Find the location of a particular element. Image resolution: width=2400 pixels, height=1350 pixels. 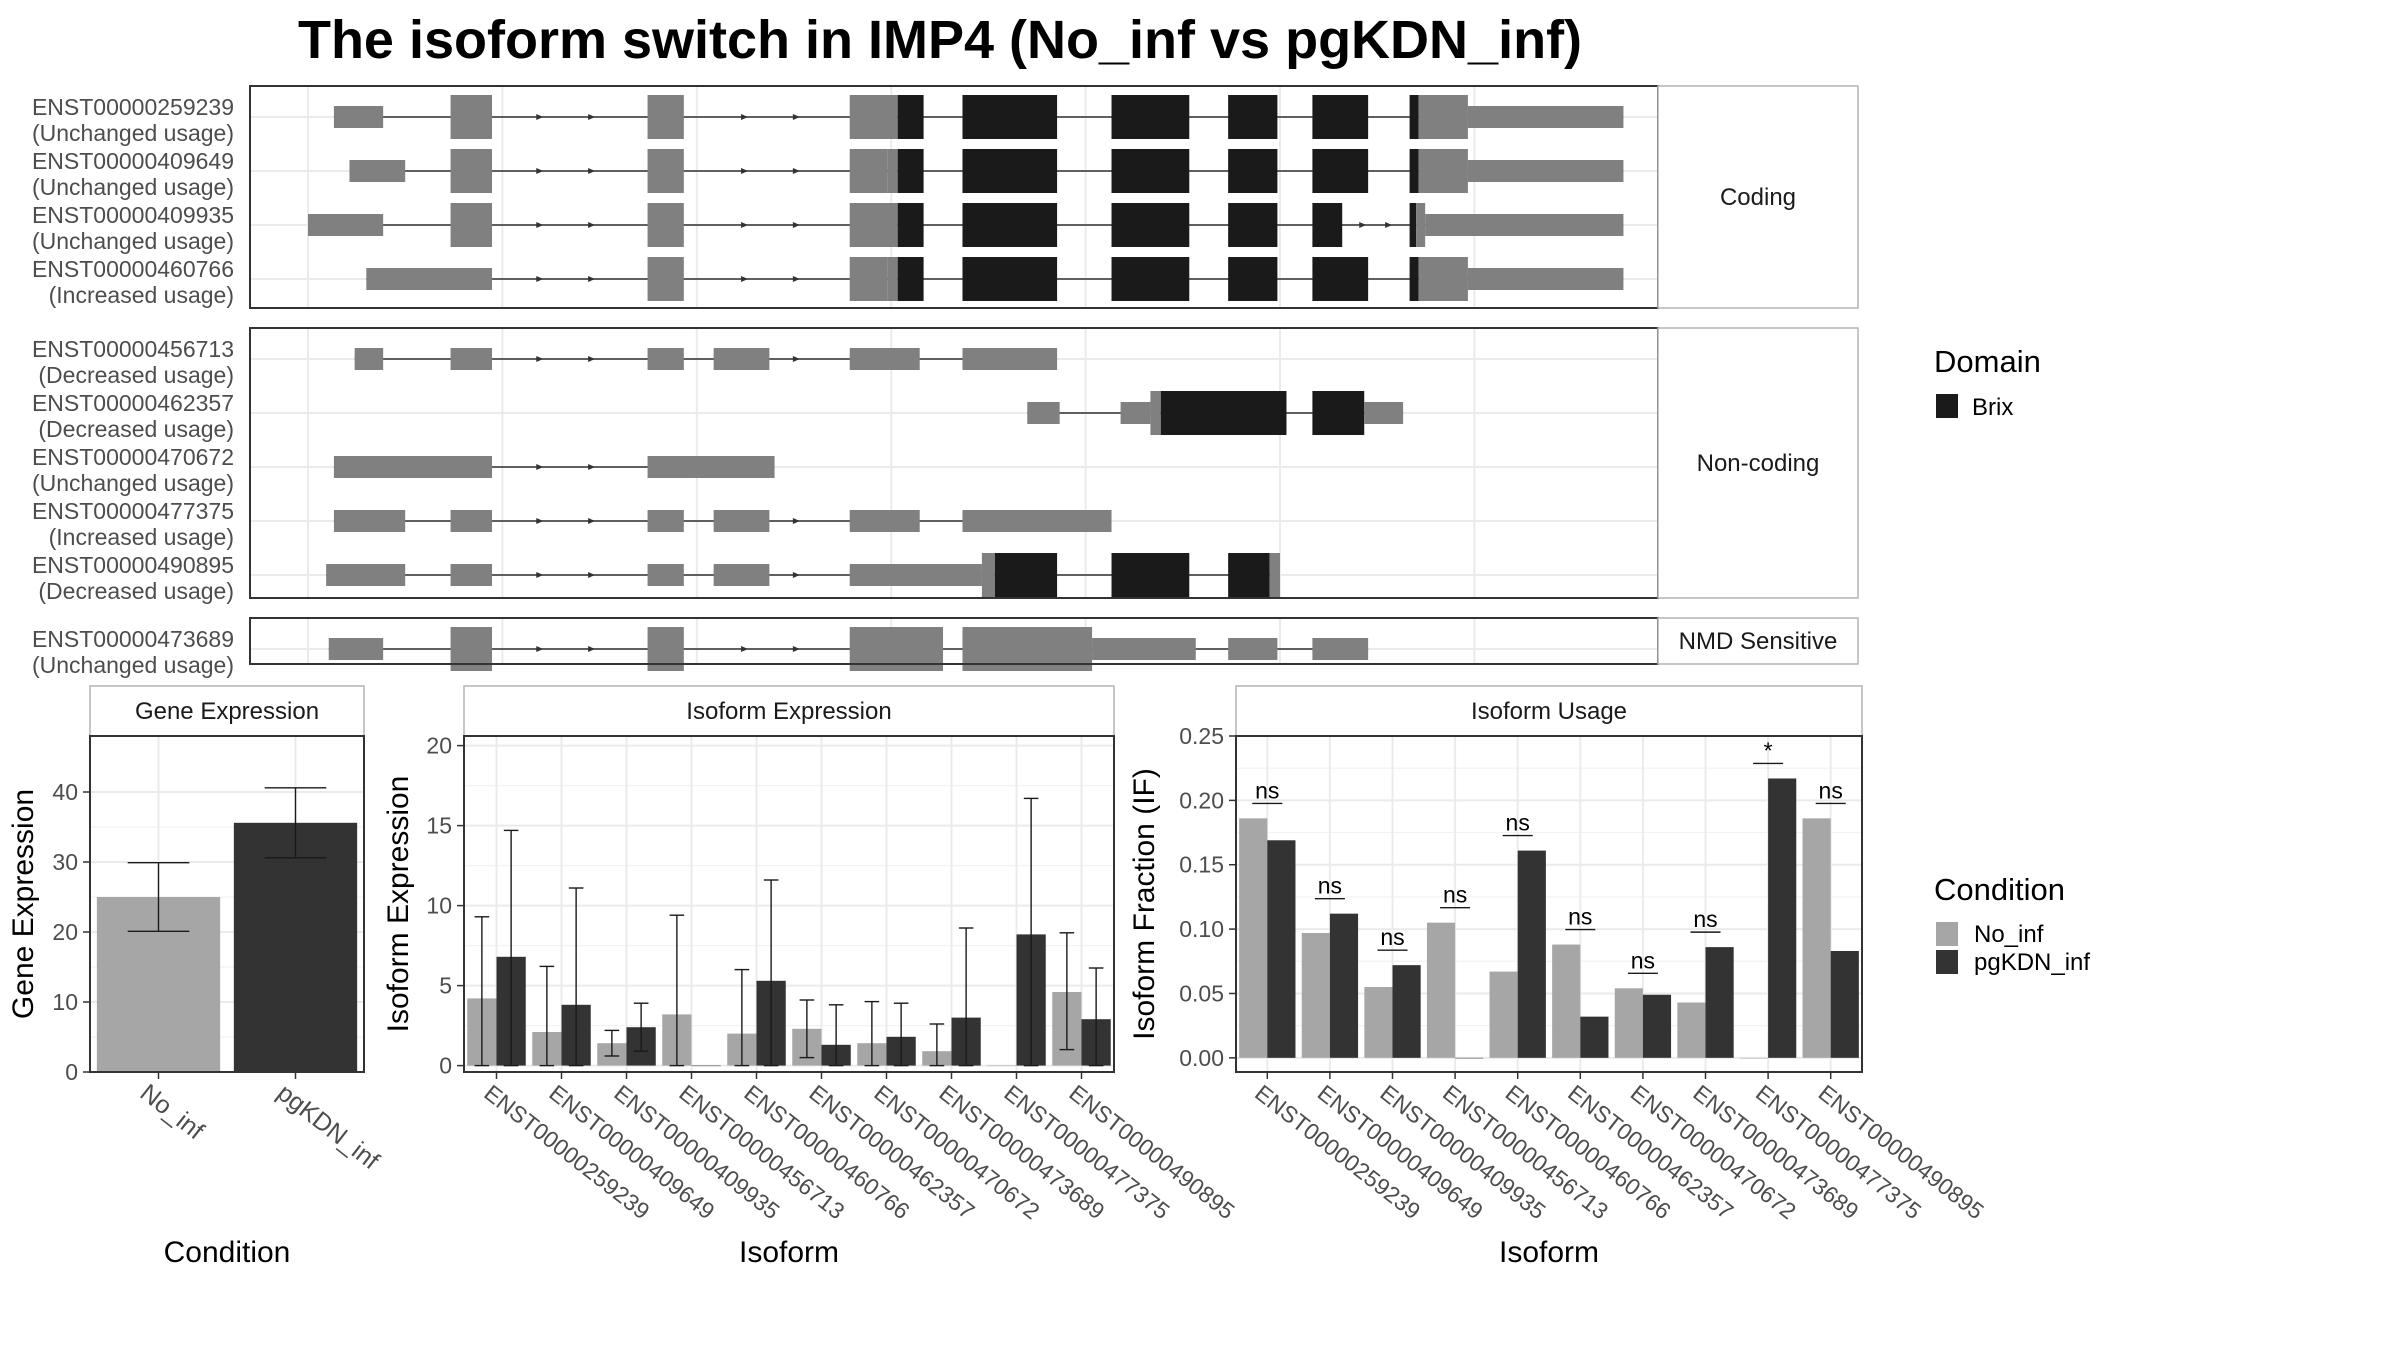

y-tick-label: 15 is located at coordinates (439, 826).